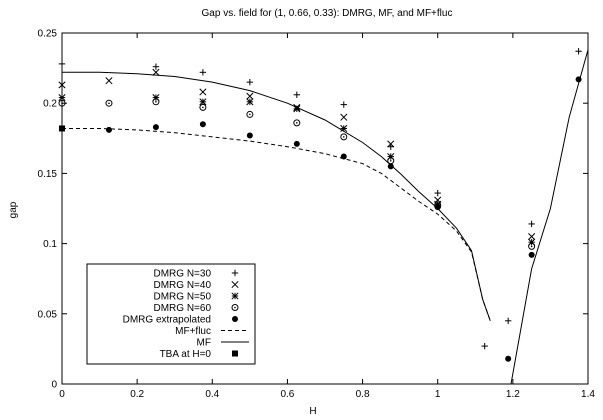 This screenshot has width=603, height=420. Describe the element at coordinates (186, 354) in the screenshot. I see `legend-label: TBA at H=0` at that location.